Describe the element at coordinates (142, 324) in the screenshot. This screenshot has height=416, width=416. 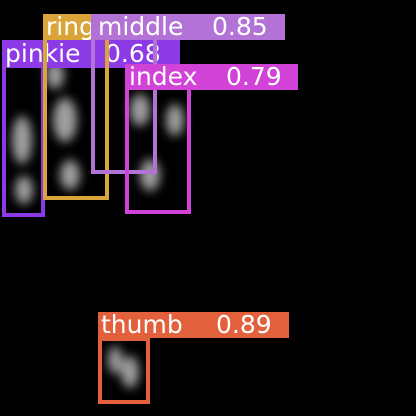
I see `label: thumb` at that location.